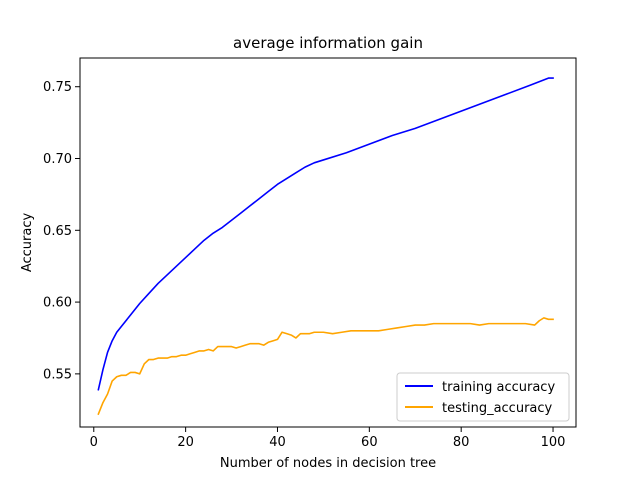 The height and width of the screenshot is (480, 640). I want to click on legend-label-testing-accuracy: testing_accuracy, so click(497, 408).